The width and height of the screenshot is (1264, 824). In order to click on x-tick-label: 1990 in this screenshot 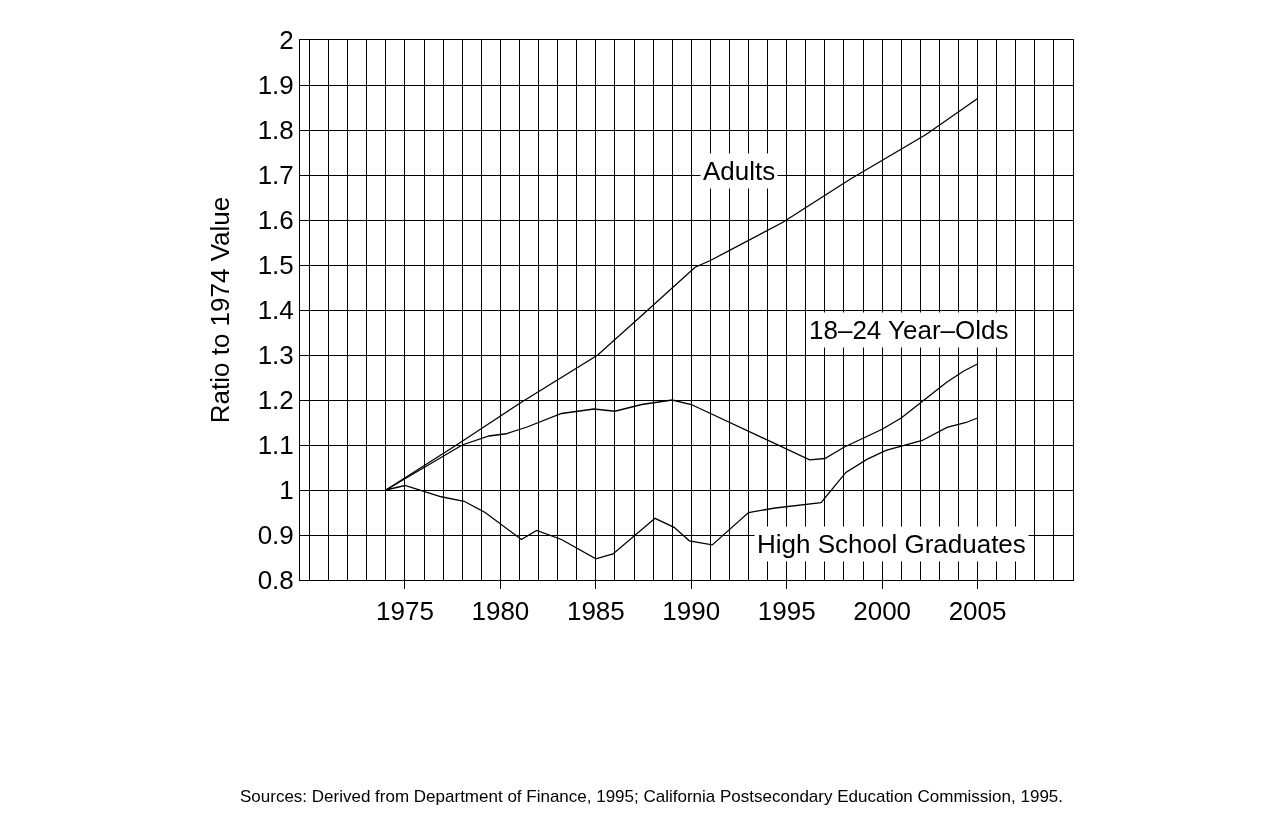, I will do `click(691, 611)`.